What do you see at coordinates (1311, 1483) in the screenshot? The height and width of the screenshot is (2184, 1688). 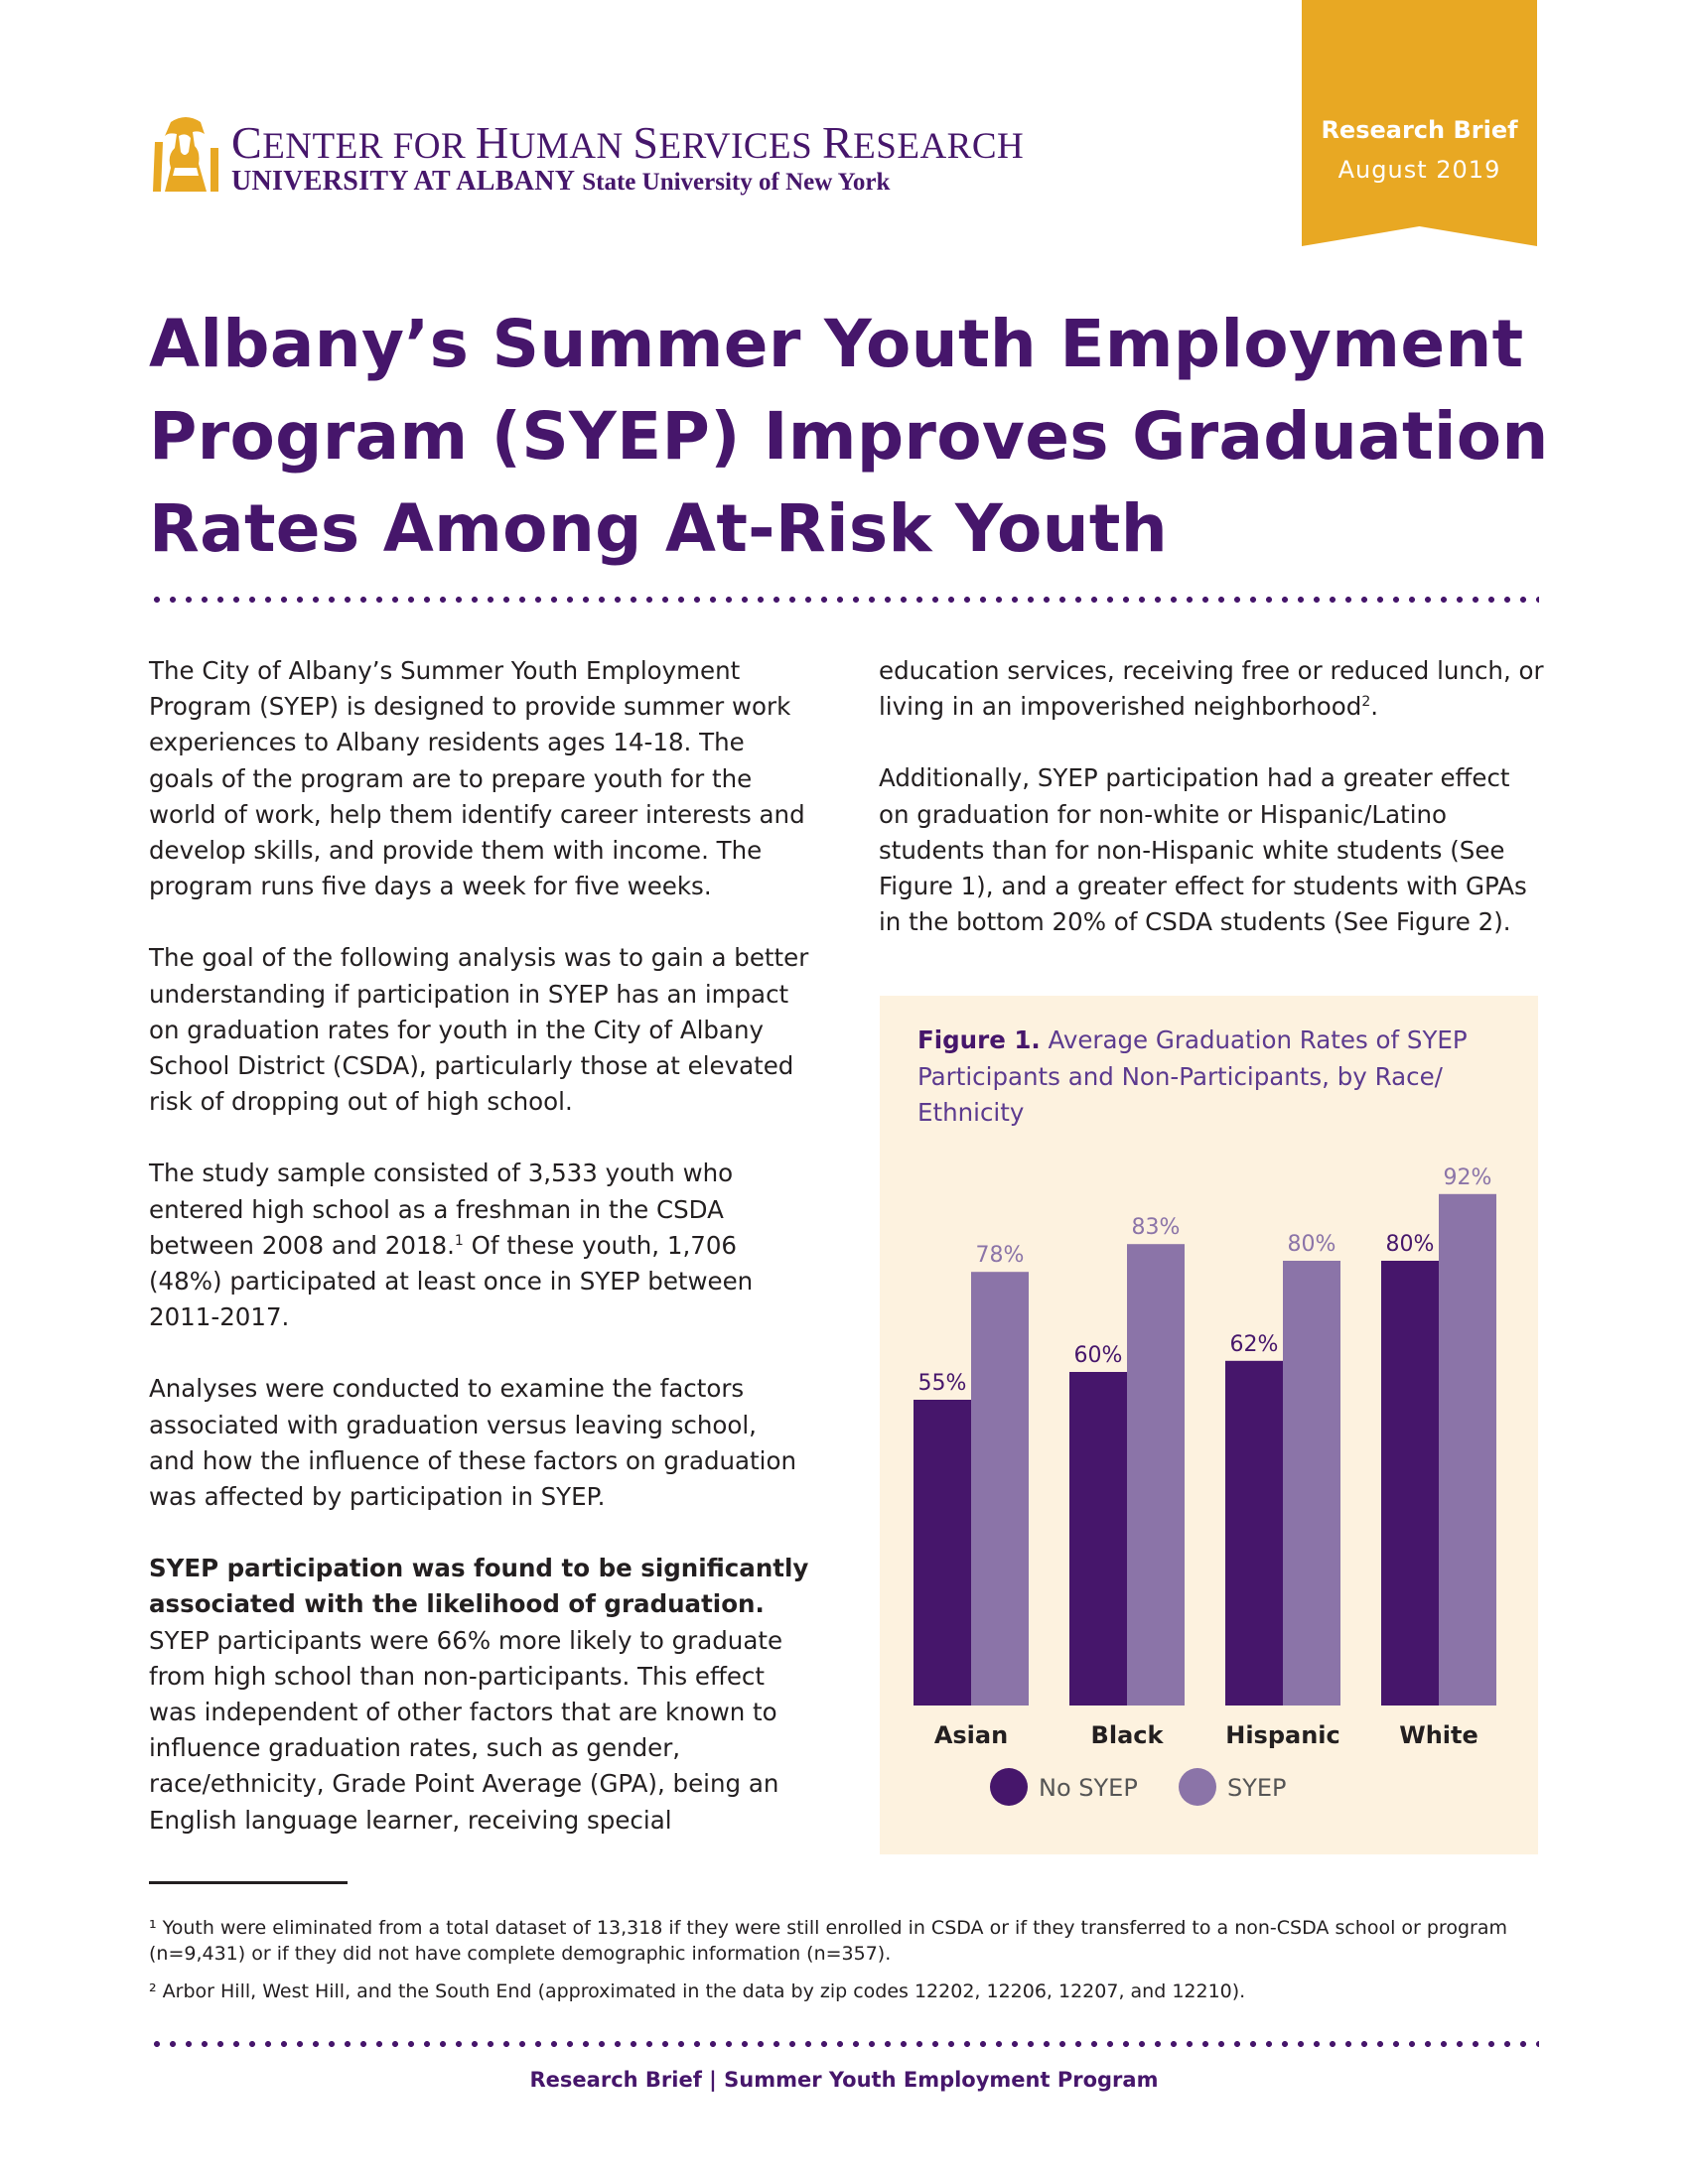 I see `bar-hispanic-syep` at bounding box center [1311, 1483].